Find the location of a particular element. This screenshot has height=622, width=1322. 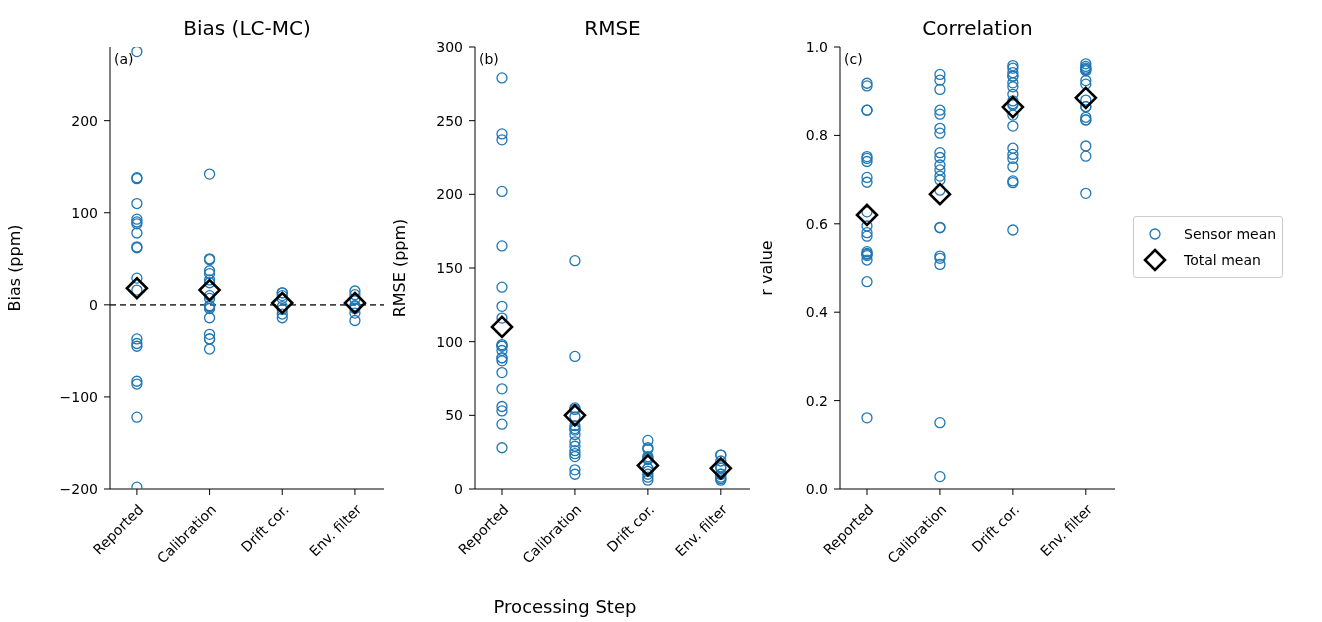

y-axis-title: RMSE (ppm) is located at coordinates (399, 268).